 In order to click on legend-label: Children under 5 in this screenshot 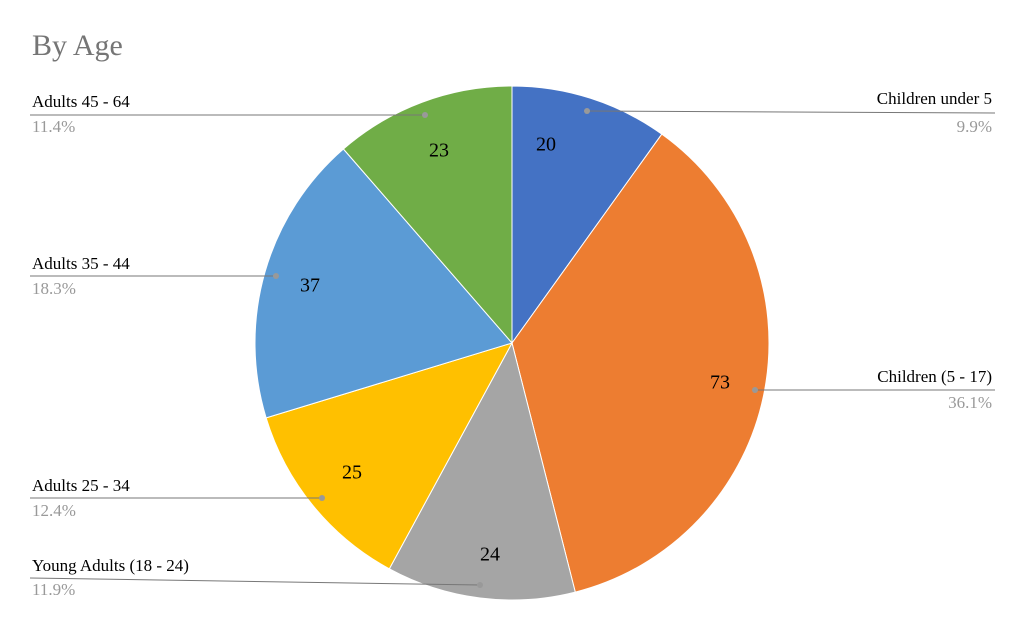, I will do `click(934, 98)`.